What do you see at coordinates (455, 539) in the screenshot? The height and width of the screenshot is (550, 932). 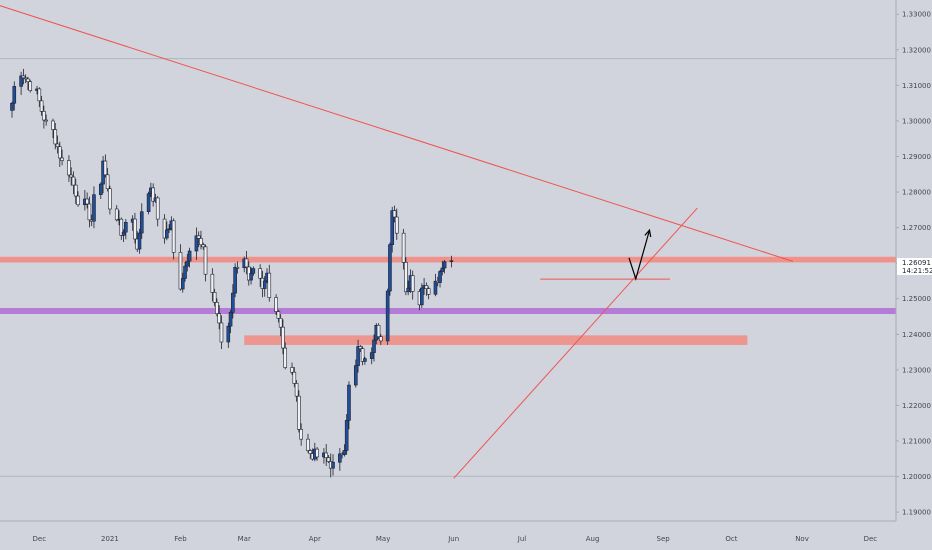 I see `time-axis: Dec 2021 Feb Mar Apr May Jun Jul Aug Sep Oct Nov Dec` at bounding box center [455, 539].